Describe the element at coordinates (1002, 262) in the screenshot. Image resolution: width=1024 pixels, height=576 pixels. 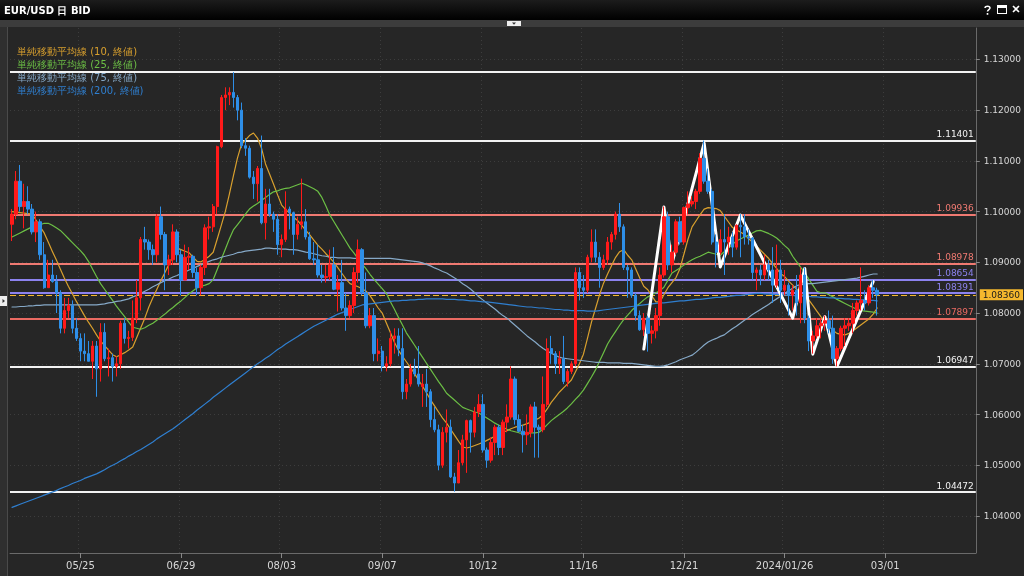
I see `y-tick-label: 1.09000` at that location.